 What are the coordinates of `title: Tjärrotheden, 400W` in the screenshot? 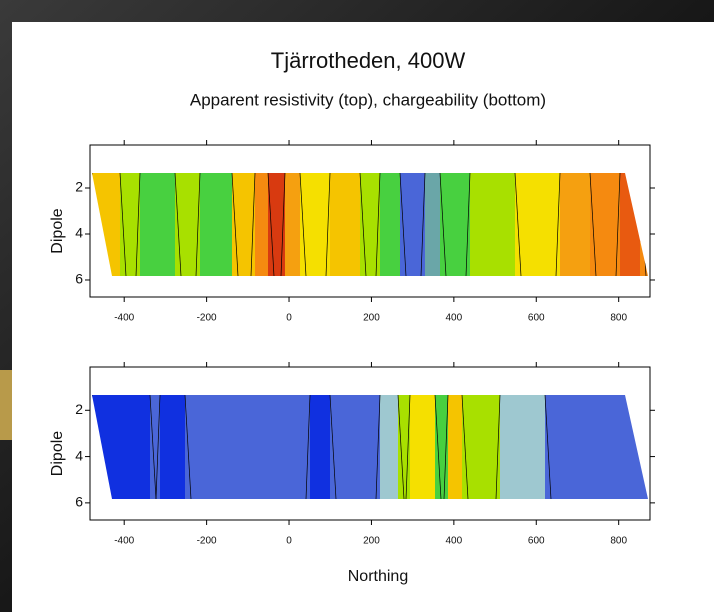 It's located at (368, 60).